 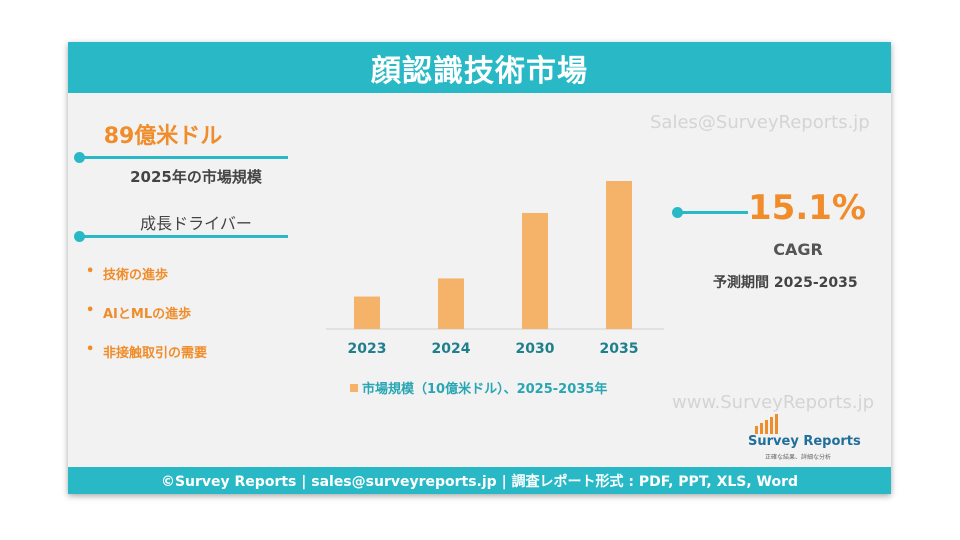 What do you see at coordinates (163, 136) in the screenshot?
I see `market-value: 89億米ドル` at bounding box center [163, 136].